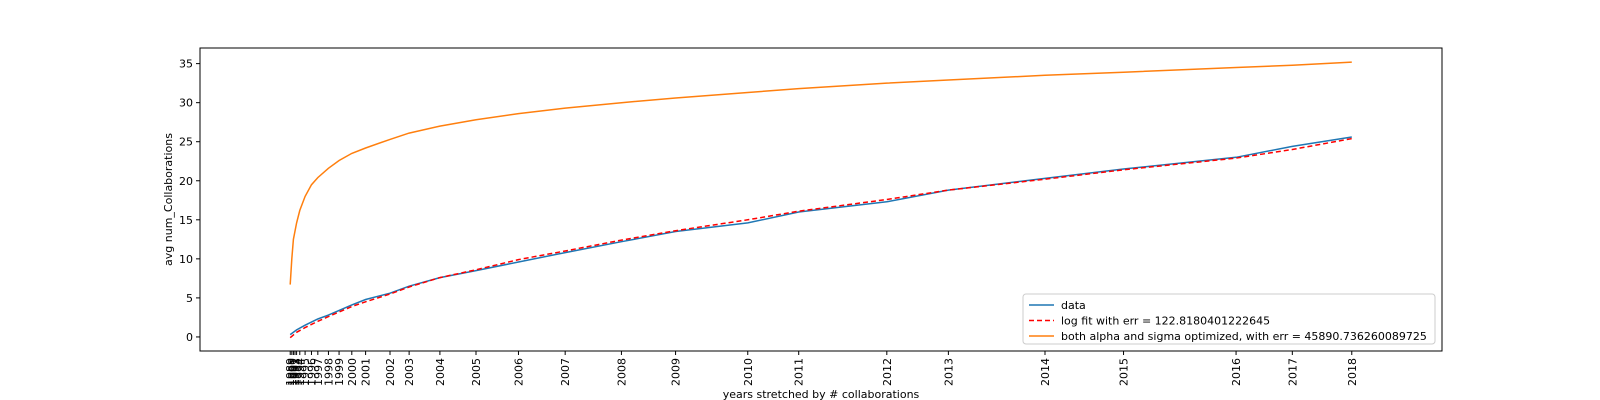  I want to click on x-tick-label: 2002, so click(390, 372).